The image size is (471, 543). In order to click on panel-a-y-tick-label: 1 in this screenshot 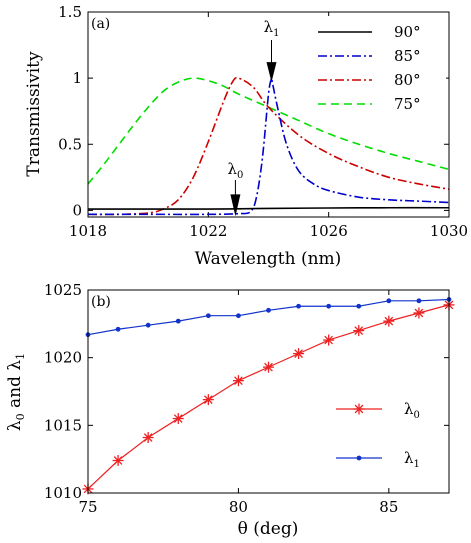, I will do `click(77, 78)`.